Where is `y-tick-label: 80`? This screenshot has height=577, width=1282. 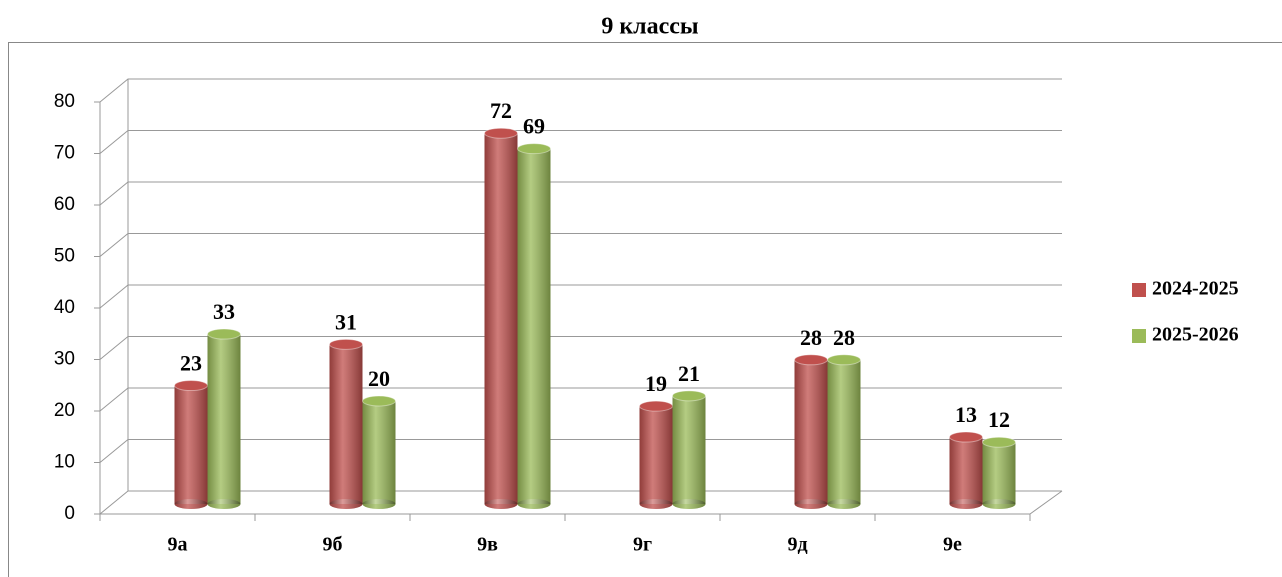
y-tick-label: 80 is located at coordinates (64, 101).